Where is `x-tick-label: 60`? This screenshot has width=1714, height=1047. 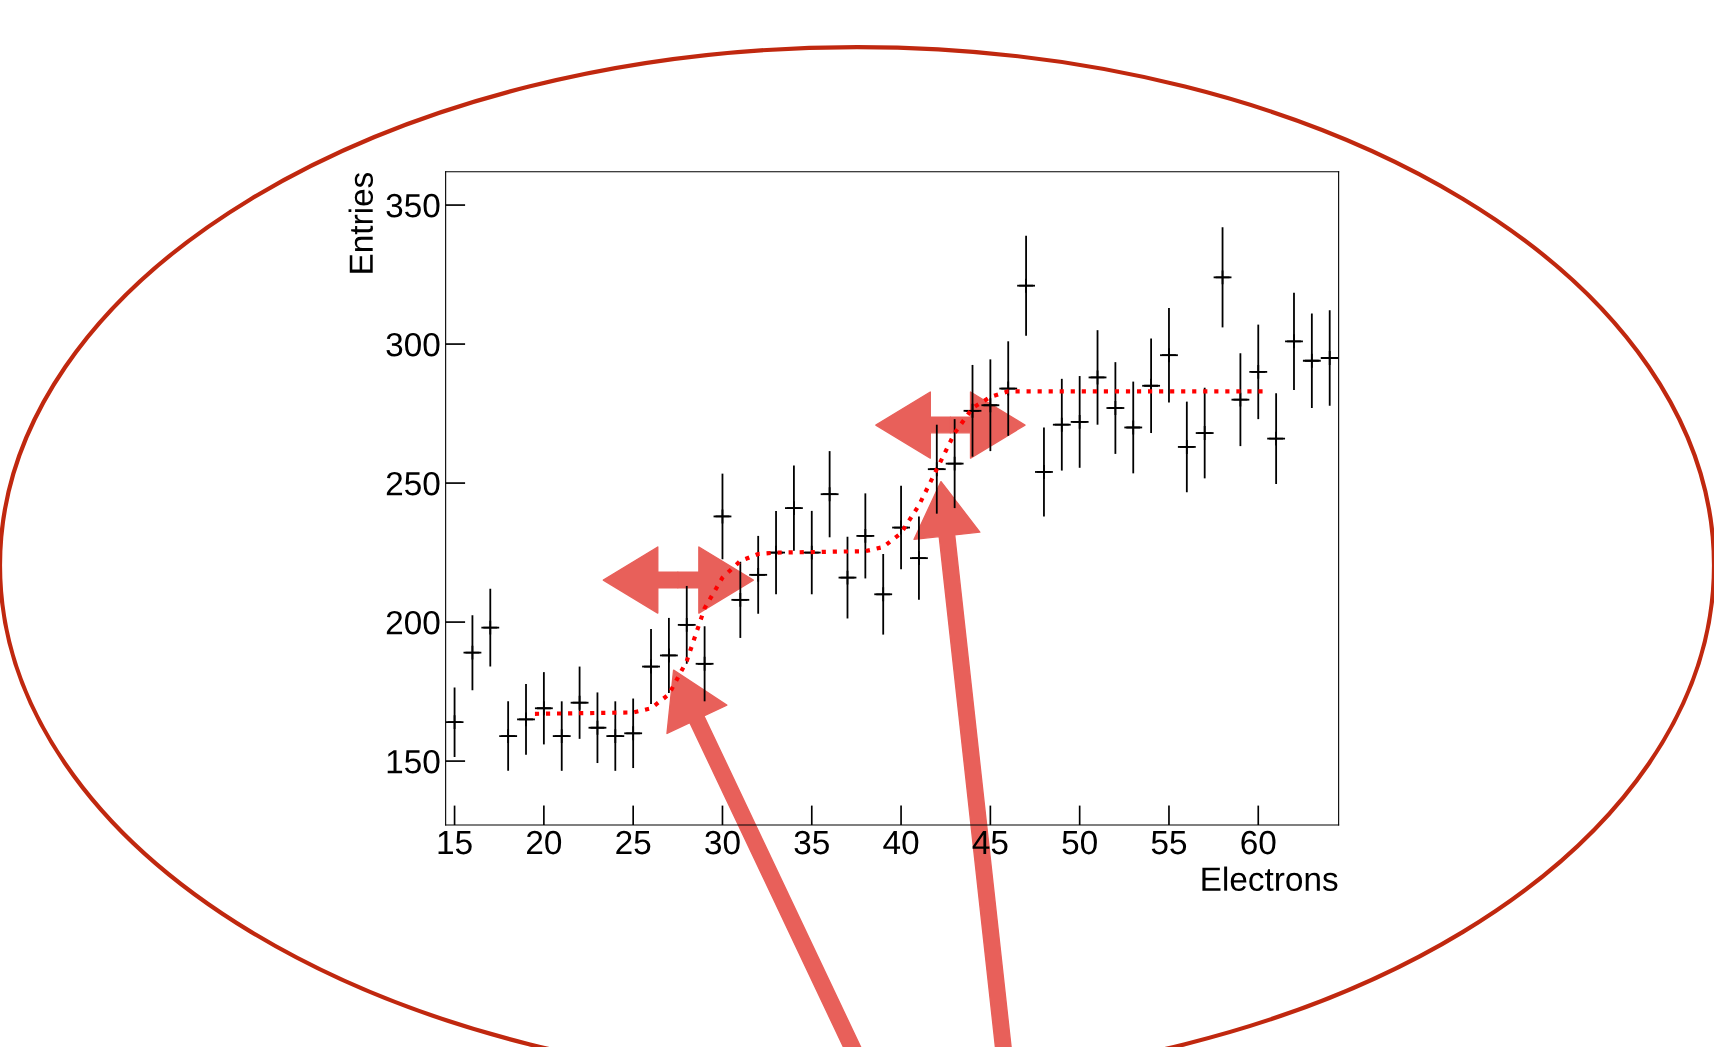 x-tick-label: 60 is located at coordinates (1258, 842).